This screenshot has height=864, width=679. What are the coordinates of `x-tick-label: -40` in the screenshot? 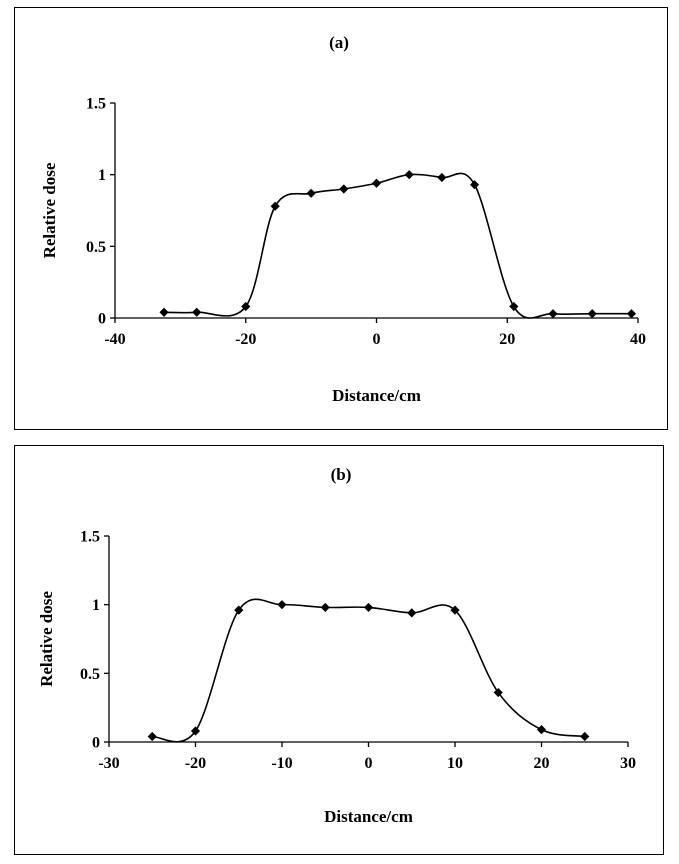 It's located at (114, 339).